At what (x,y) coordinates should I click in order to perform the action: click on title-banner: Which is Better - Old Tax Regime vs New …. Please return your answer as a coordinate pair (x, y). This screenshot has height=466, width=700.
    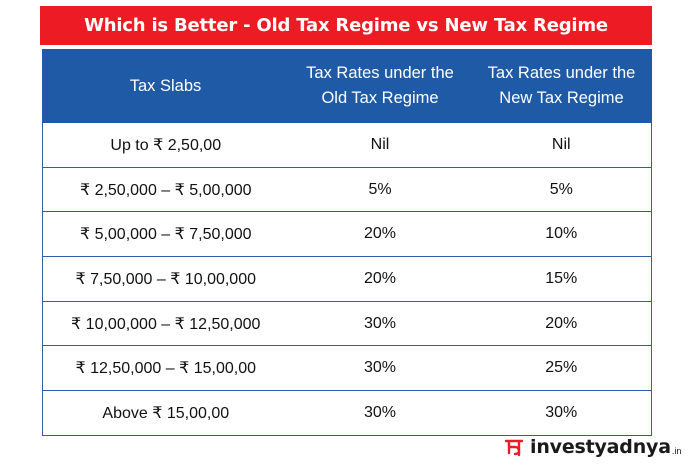
    Looking at the image, I should click on (346, 25).